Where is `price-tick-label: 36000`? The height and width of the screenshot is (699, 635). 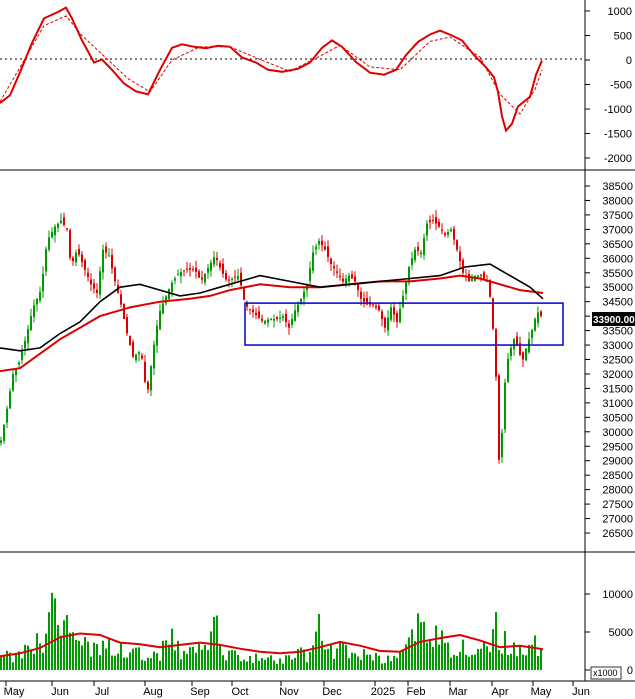 price-tick-label: 36000 is located at coordinates (617, 259).